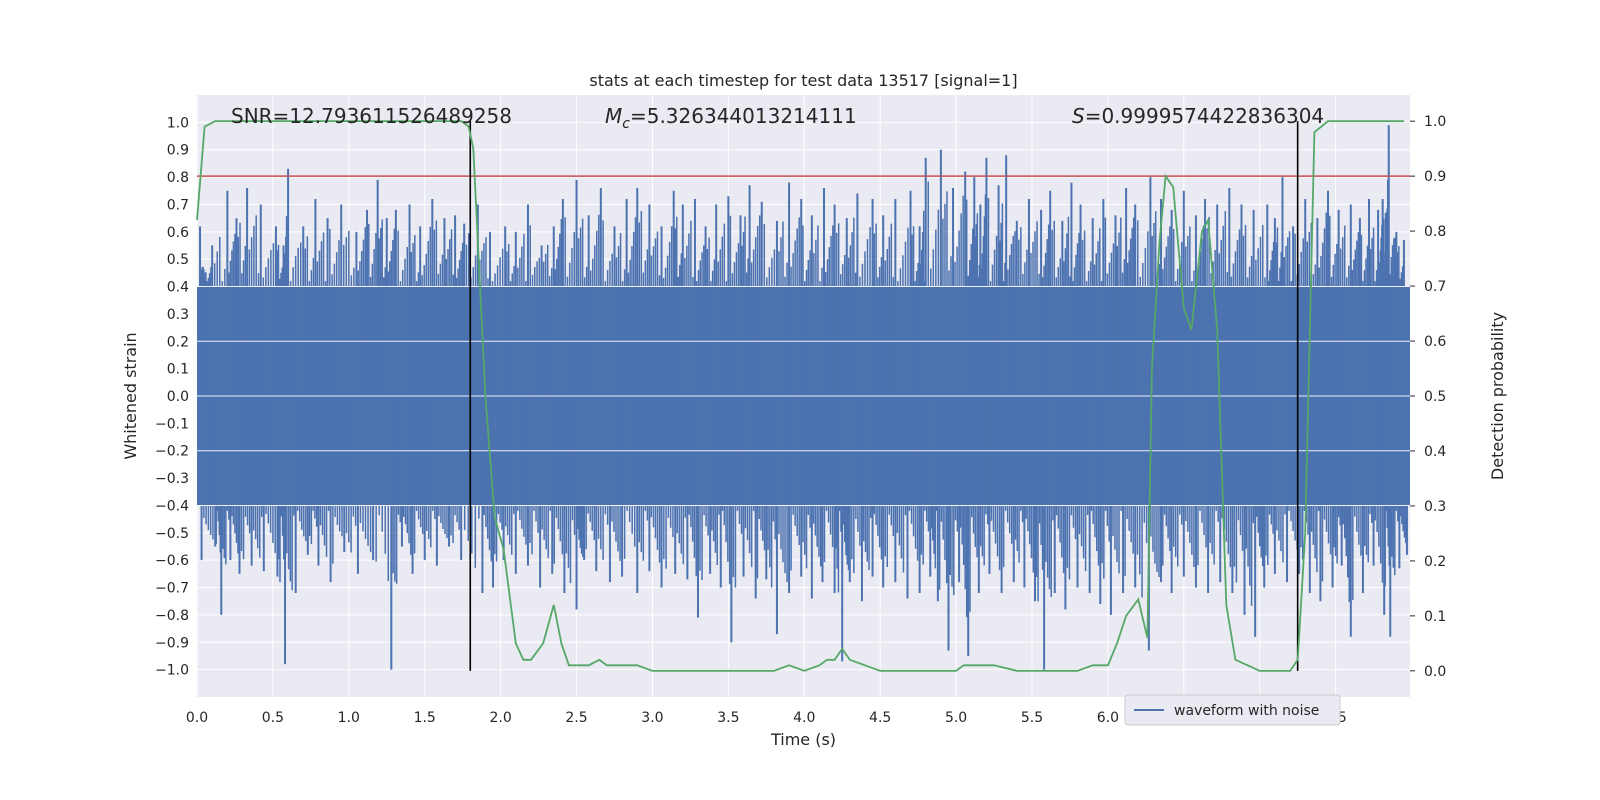  Describe the element at coordinates (1435, 287) in the screenshot. I see `y2-tick-label: 0.7` at that location.